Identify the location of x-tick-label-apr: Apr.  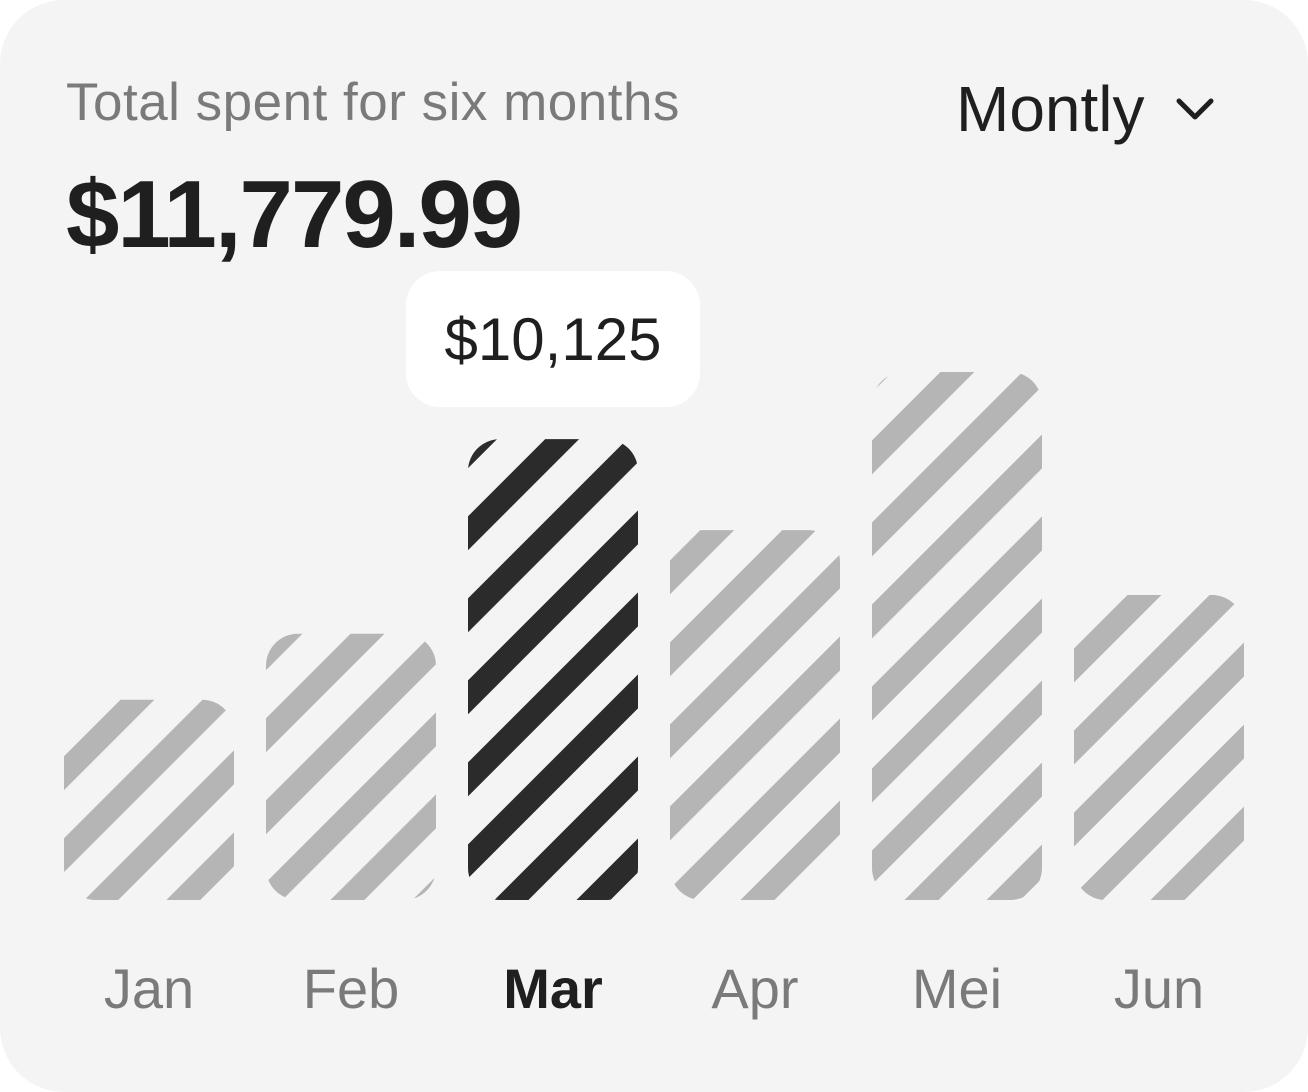
(754, 988).